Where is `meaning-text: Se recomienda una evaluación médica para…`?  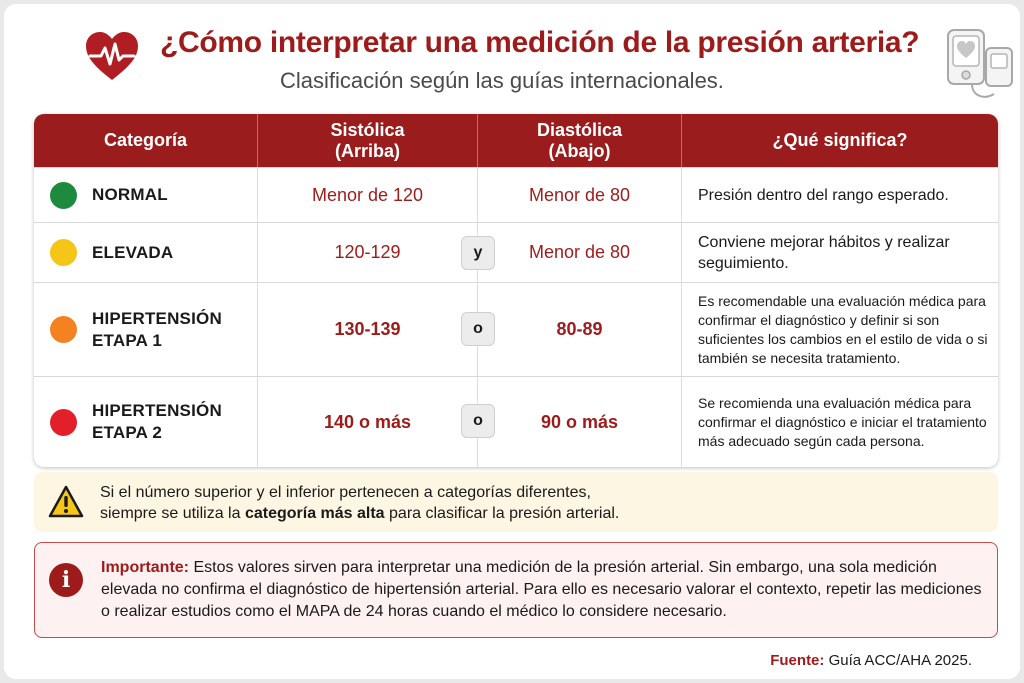 meaning-text: Se recomienda una evaluación médica para… is located at coordinates (842, 421).